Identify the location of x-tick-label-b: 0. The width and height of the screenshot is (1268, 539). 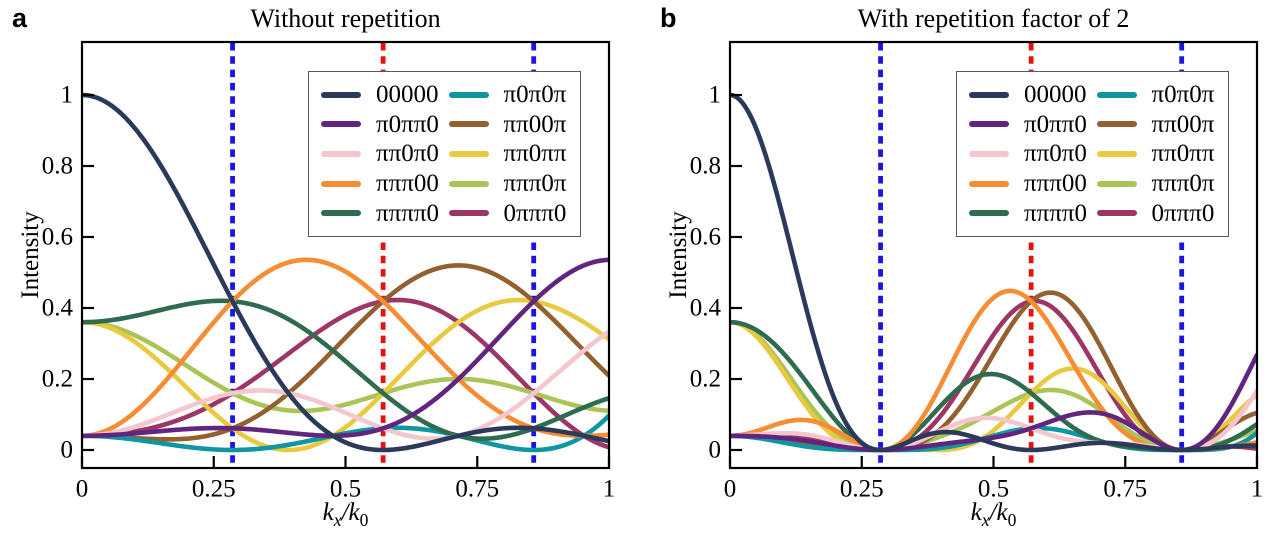
(730, 489).